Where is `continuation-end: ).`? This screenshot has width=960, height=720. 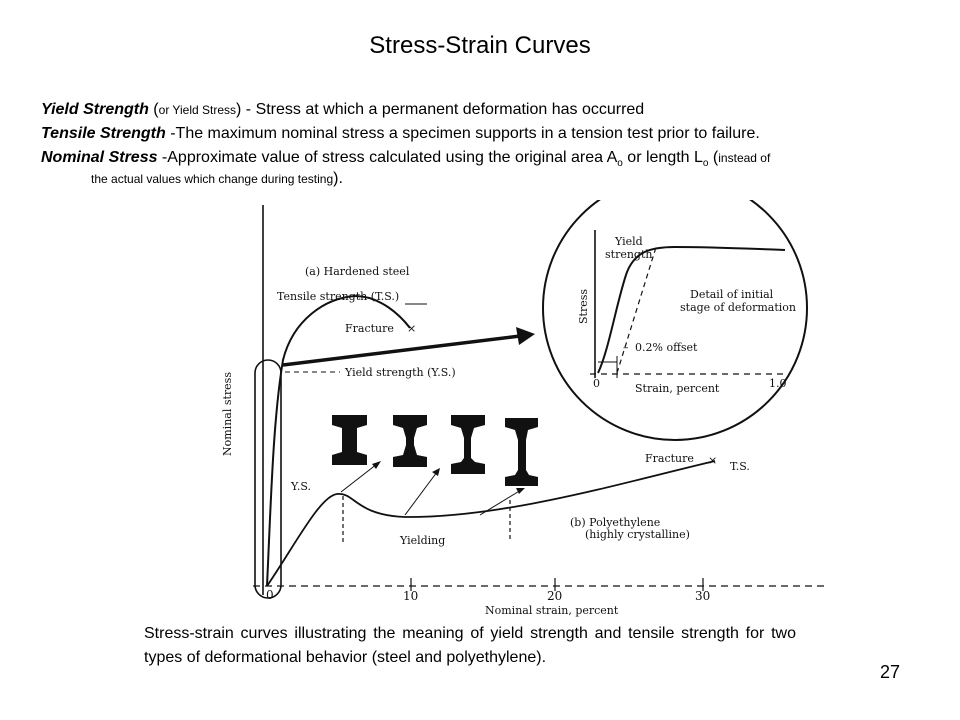
continuation-end: ). is located at coordinates (338, 178).